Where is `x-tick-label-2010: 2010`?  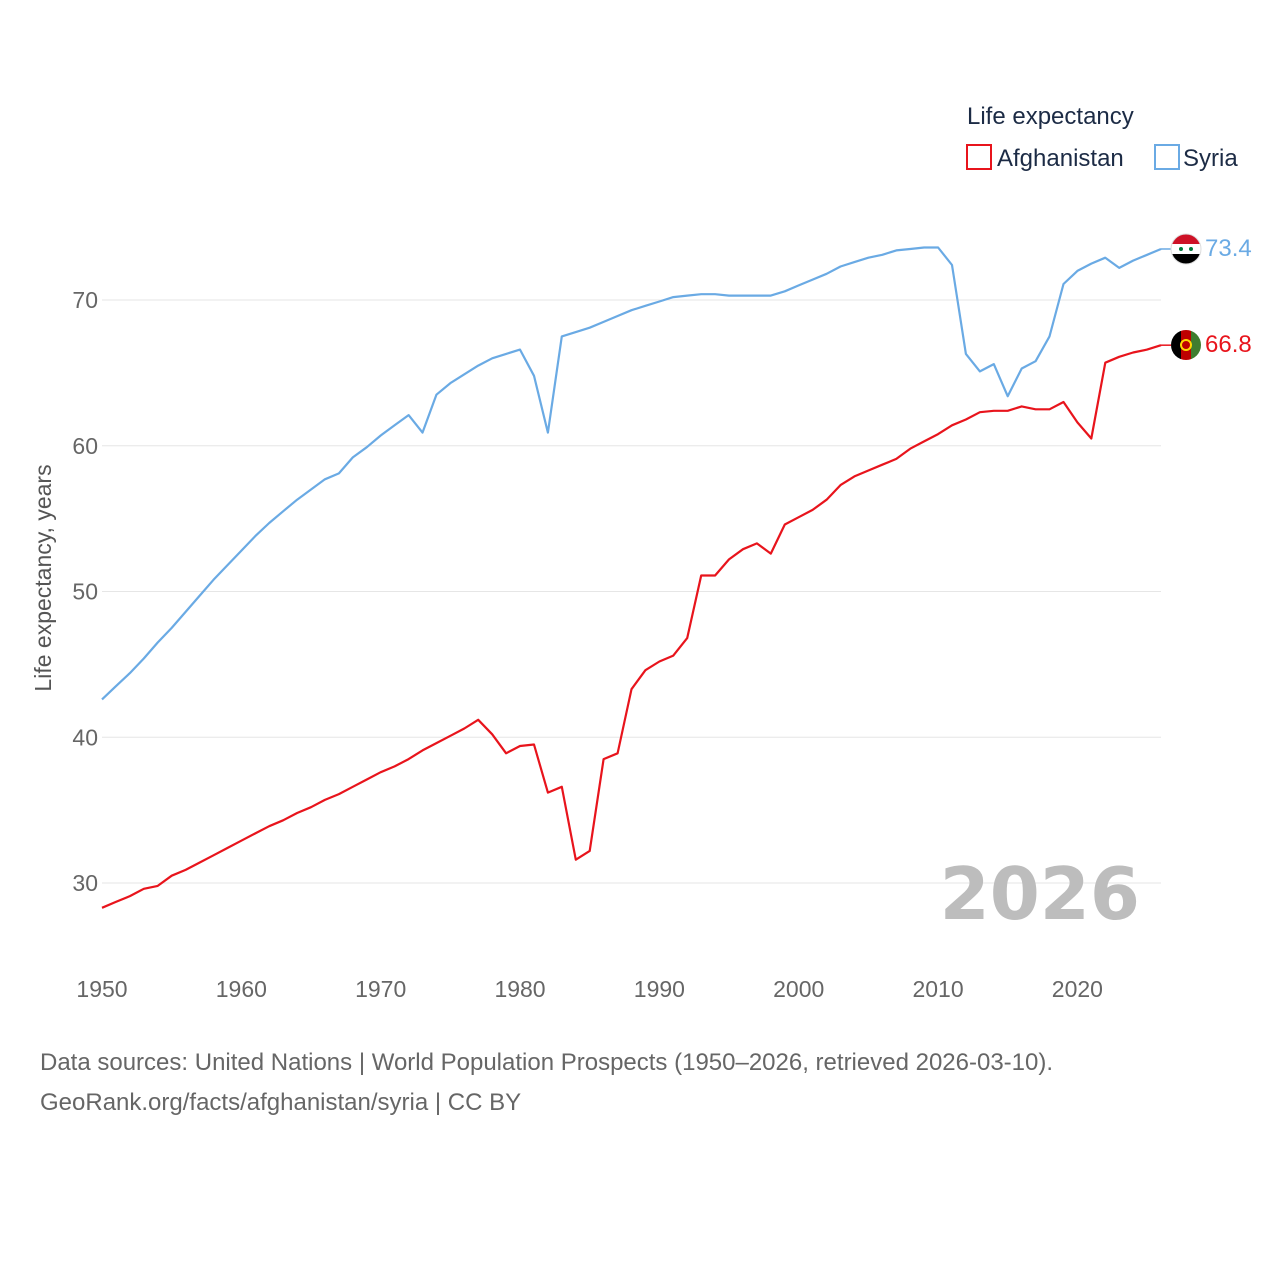 x-tick-label-2010: 2010 is located at coordinates (937, 989).